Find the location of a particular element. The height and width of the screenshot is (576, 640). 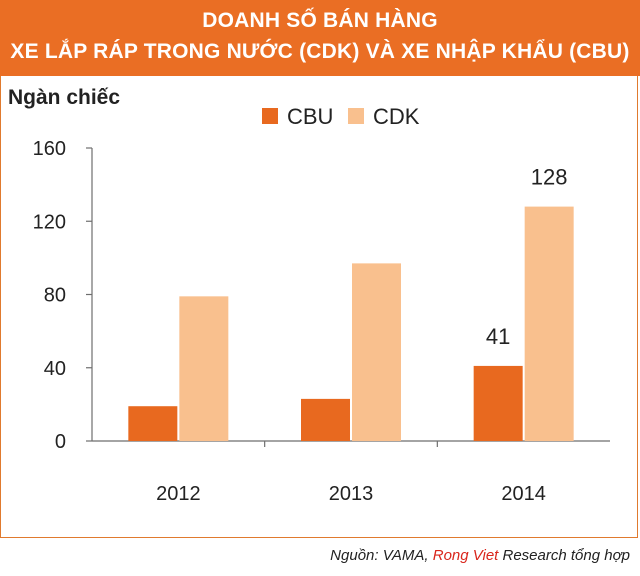

y-axis-label: Ngàn chiếc is located at coordinates (64, 97).